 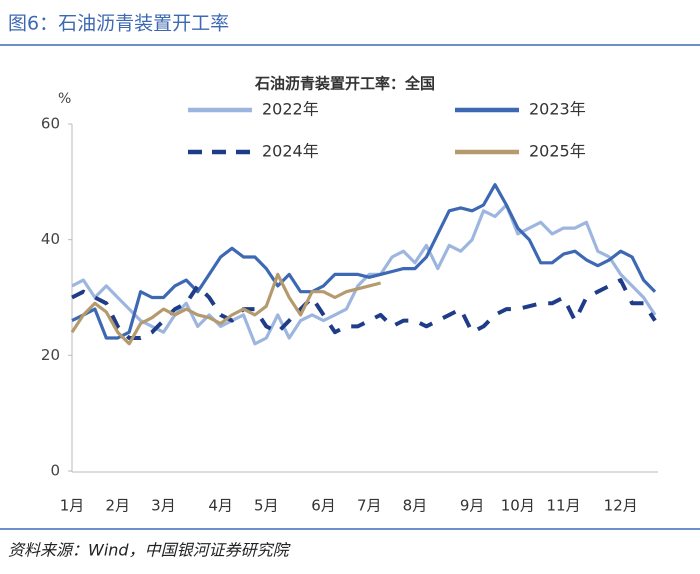 What do you see at coordinates (266, 506) in the screenshot?
I see `x-tick-label: 5月` at bounding box center [266, 506].